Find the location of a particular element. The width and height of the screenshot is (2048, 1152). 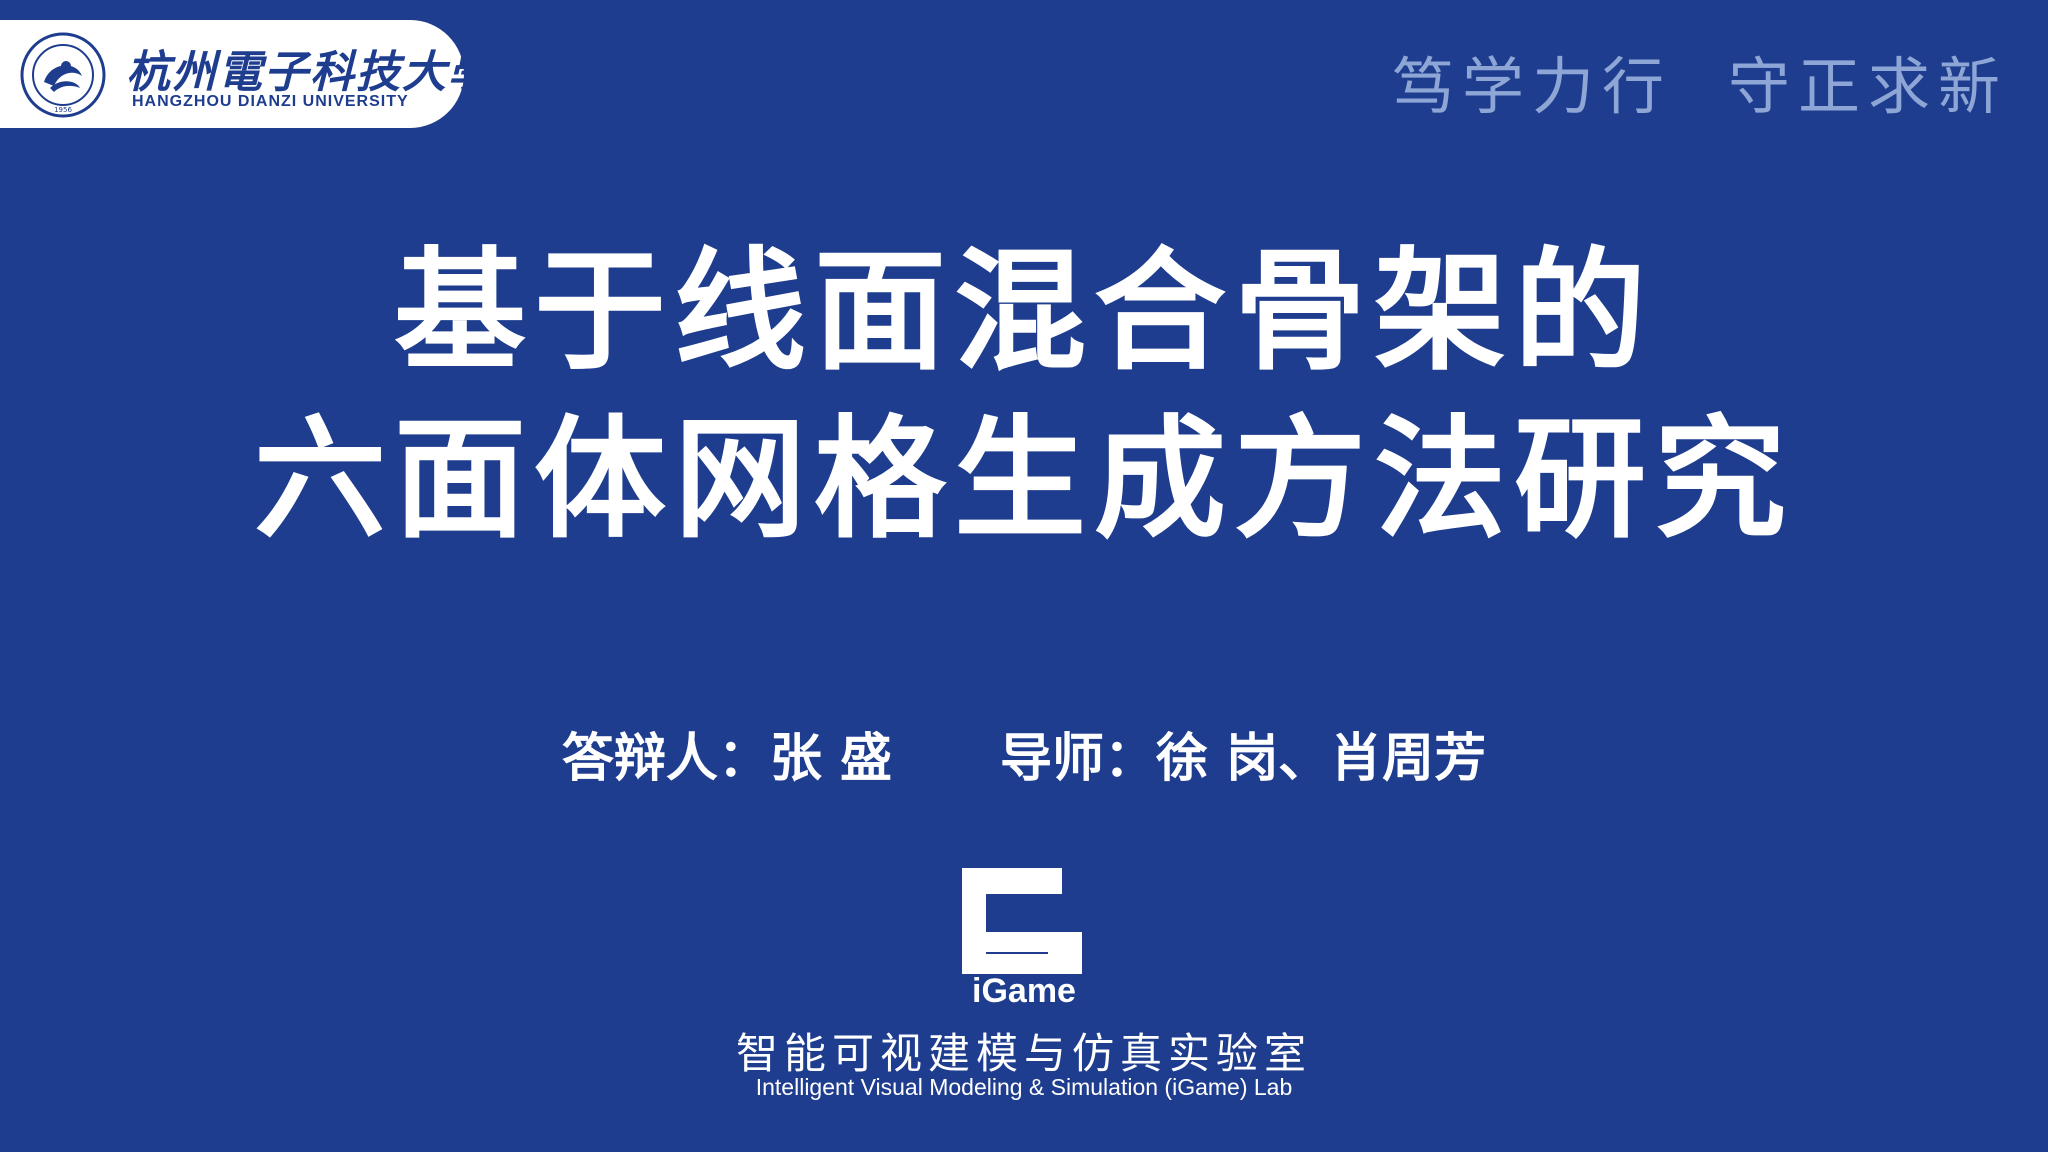

university-seal-icon: 1956 is located at coordinates (63, 75).